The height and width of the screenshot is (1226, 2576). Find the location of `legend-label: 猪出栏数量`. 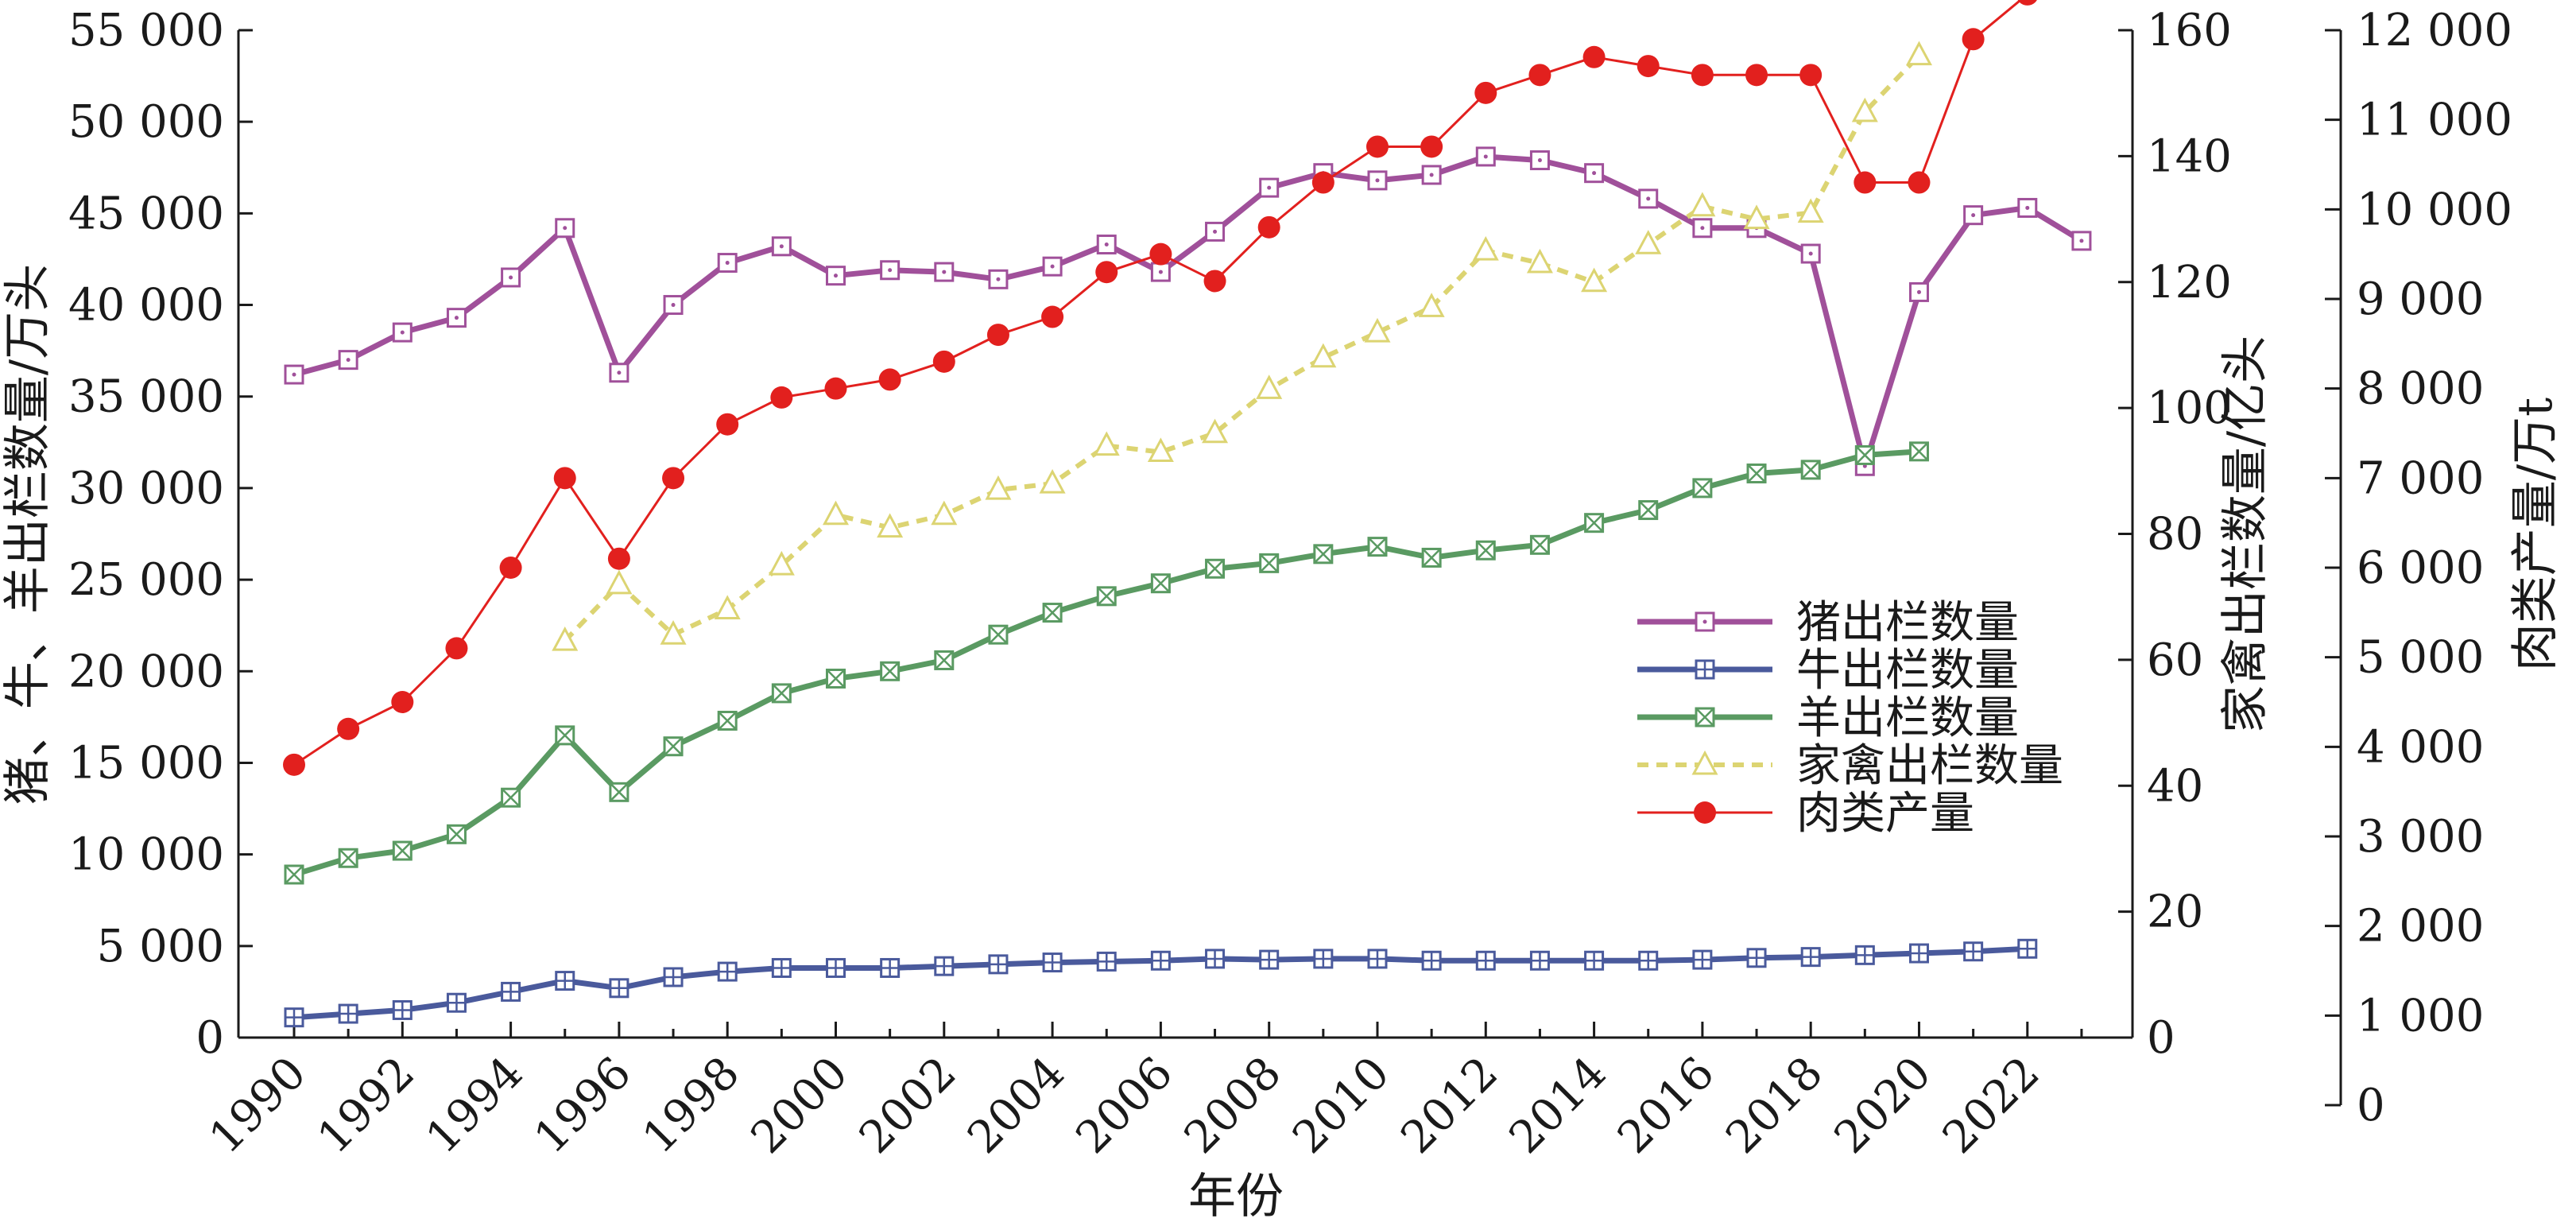

legend-label: 猪出栏数量 is located at coordinates (1907, 623).